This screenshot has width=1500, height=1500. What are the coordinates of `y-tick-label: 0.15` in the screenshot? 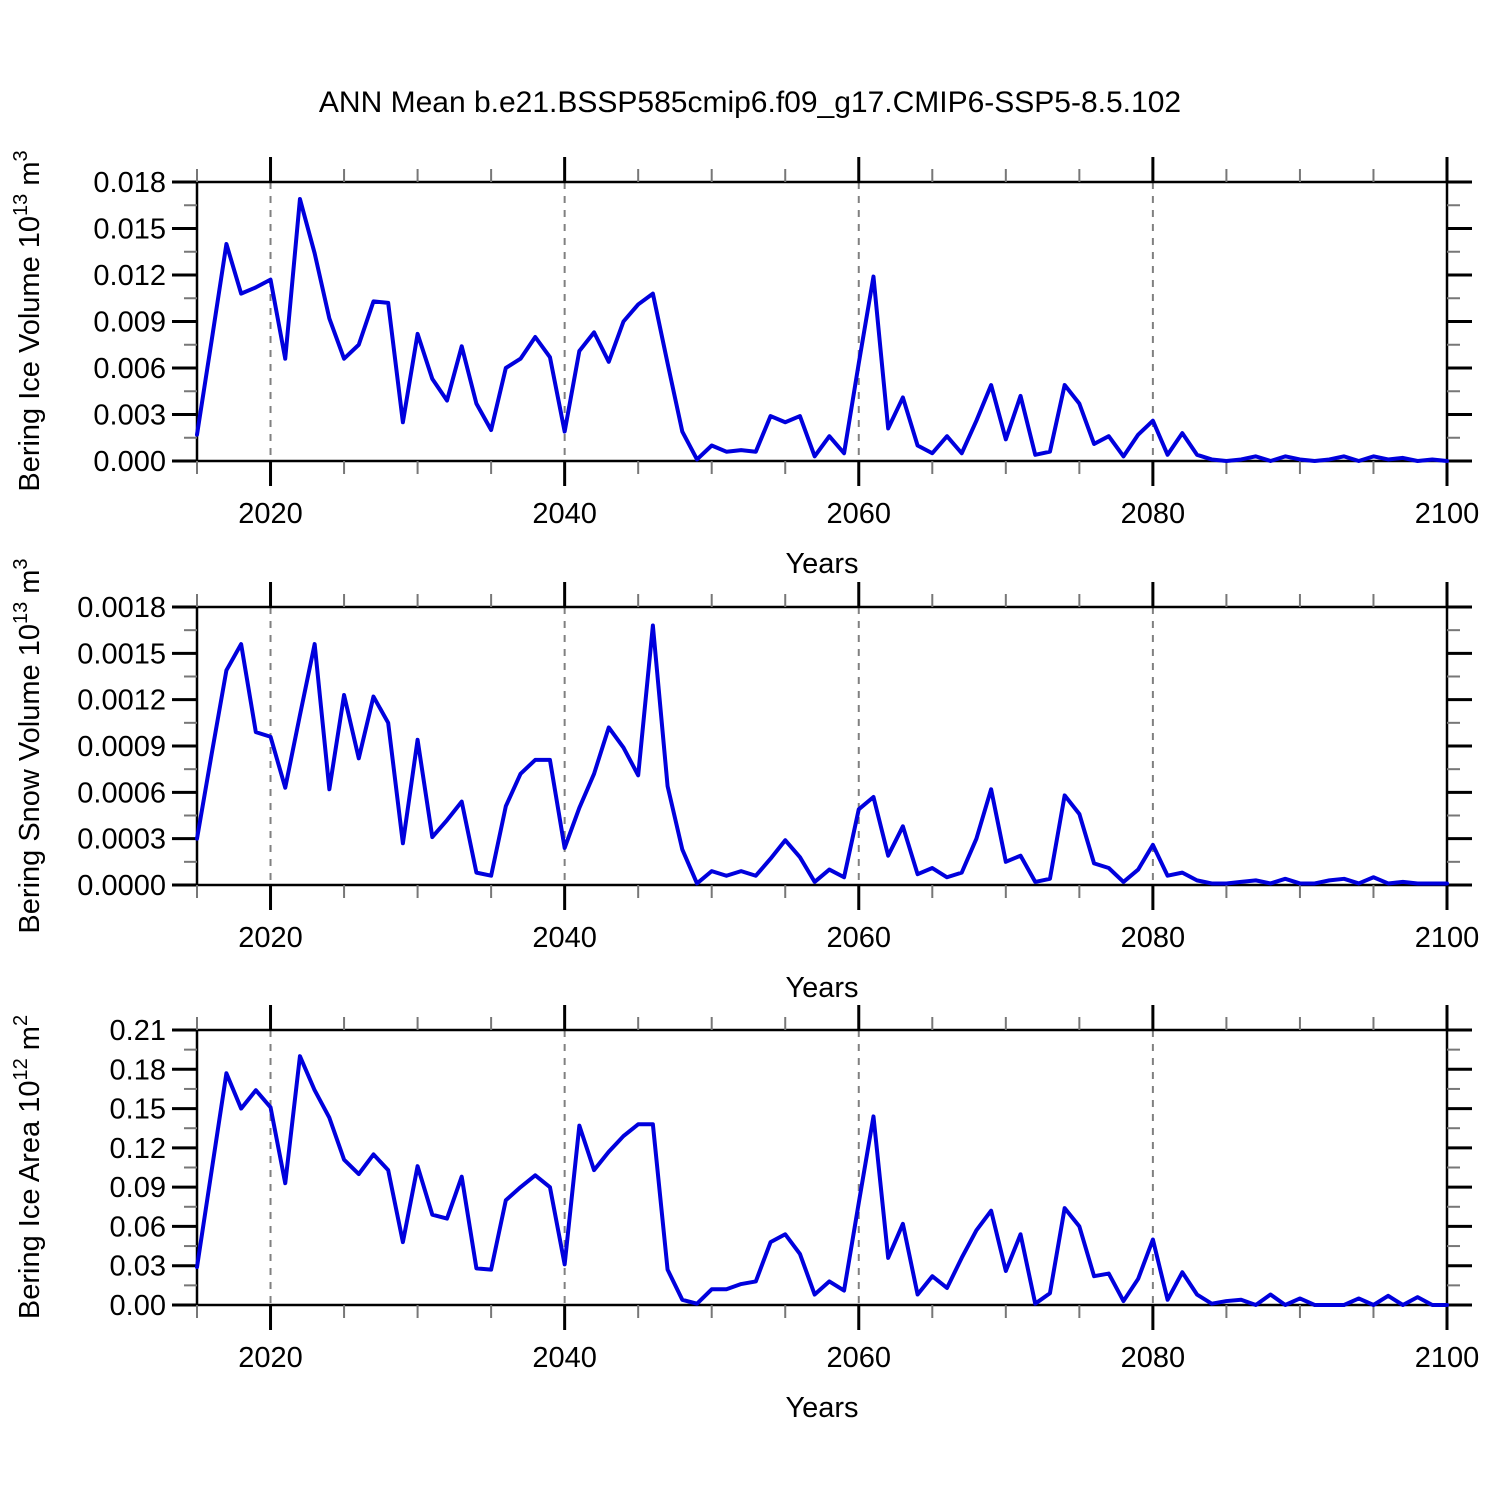 It's located at (138, 1110).